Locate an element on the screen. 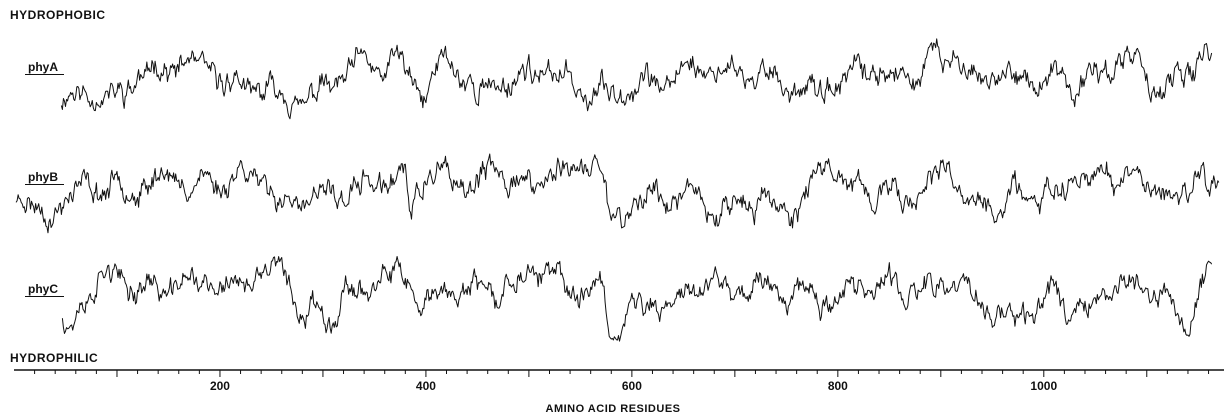  x-tick-label-200: 200 is located at coordinates (220, 386).